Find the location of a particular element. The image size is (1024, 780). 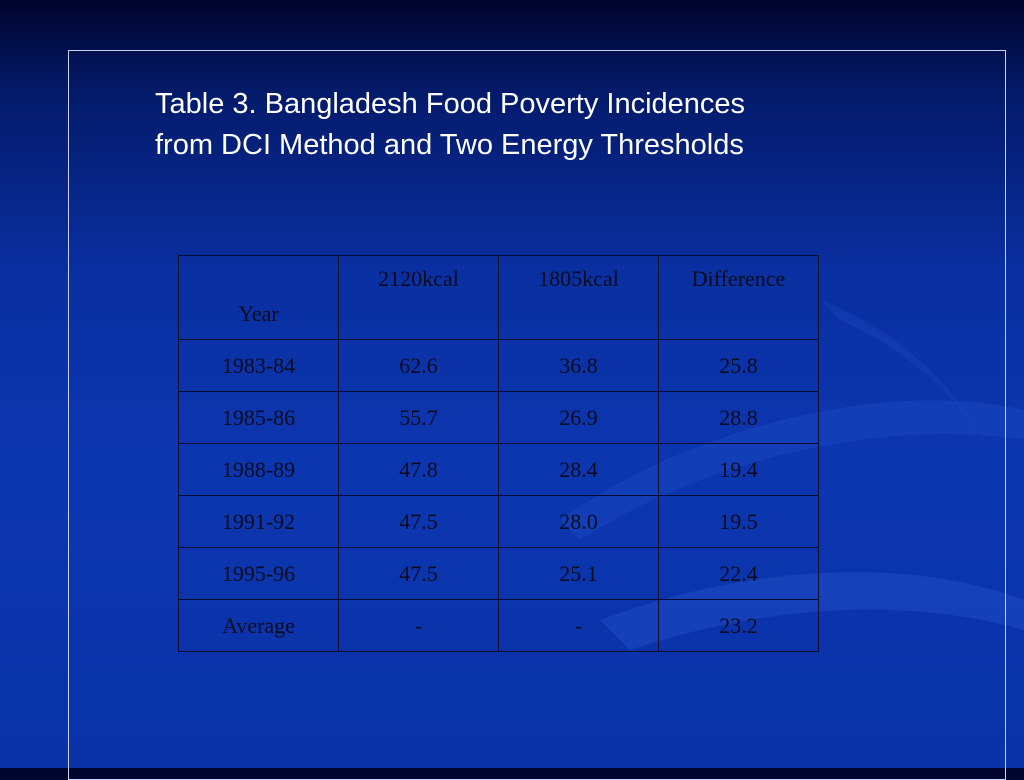

cell-1805kcal: - is located at coordinates (578, 625).